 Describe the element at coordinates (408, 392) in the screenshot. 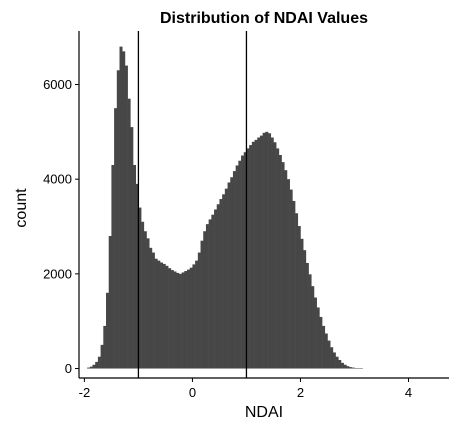

I see `x-tick-label: 4` at that location.